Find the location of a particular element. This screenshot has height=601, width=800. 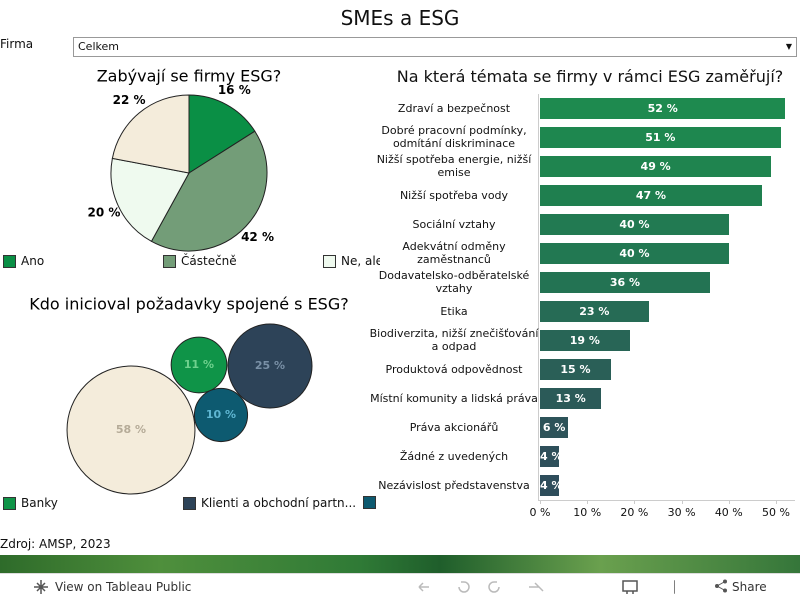

value-label: 51 % is located at coordinates (660, 137).